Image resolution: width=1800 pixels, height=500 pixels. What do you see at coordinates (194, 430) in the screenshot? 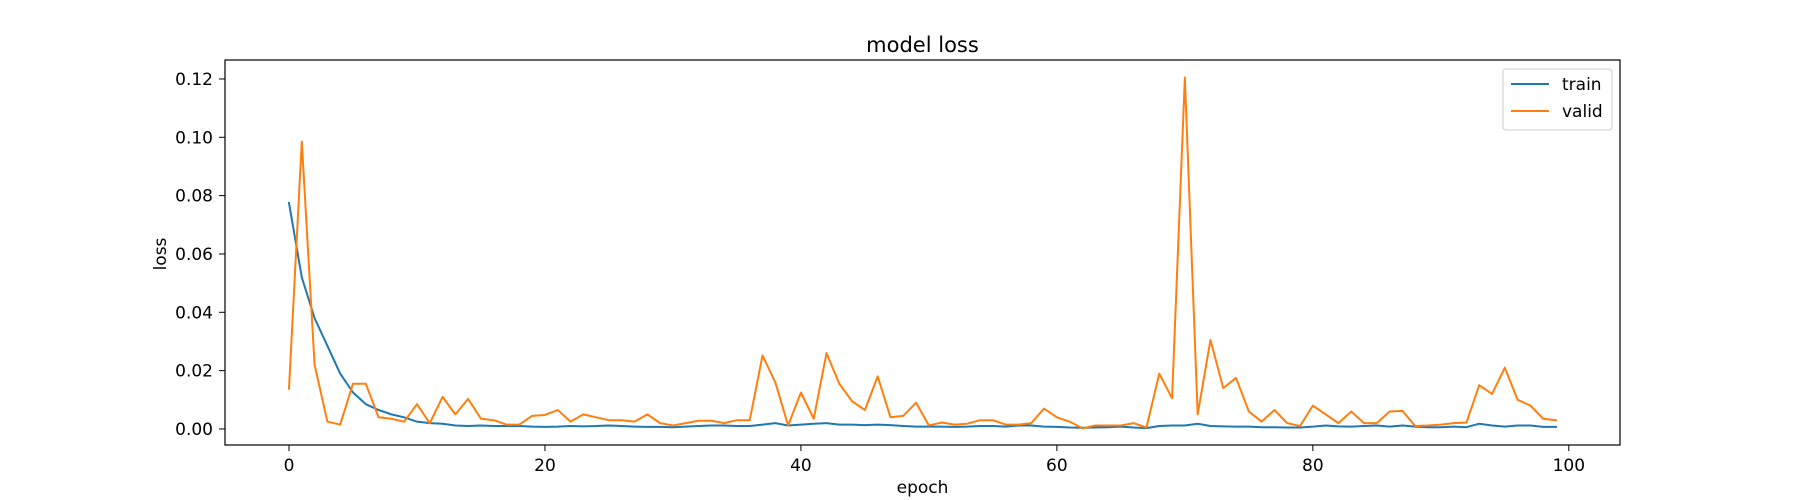
I see `y-tick-label: 0.00` at bounding box center [194, 430].